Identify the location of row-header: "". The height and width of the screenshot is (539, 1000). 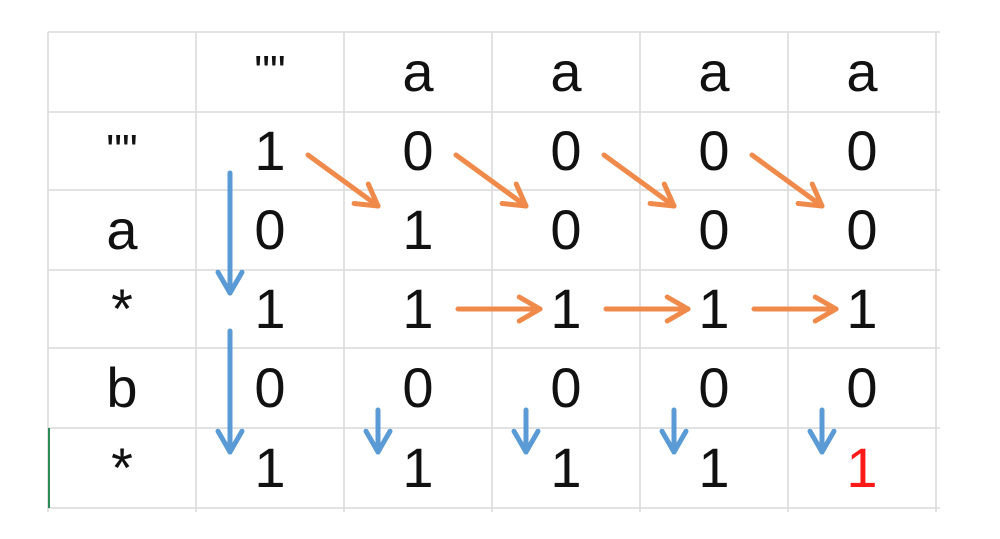
(122, 150).